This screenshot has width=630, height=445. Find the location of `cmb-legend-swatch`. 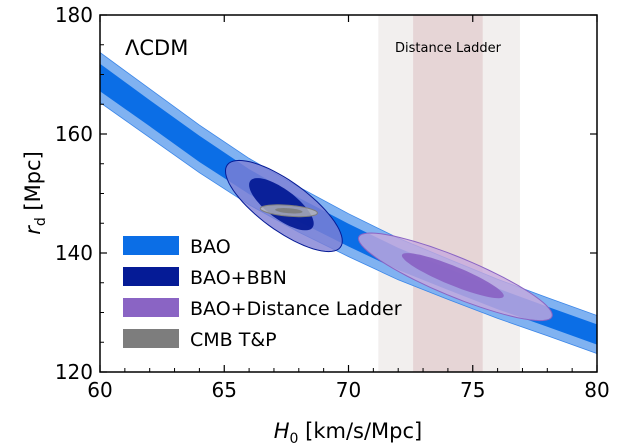

cmb-legend-swatch is located at coordinates (151, 338).